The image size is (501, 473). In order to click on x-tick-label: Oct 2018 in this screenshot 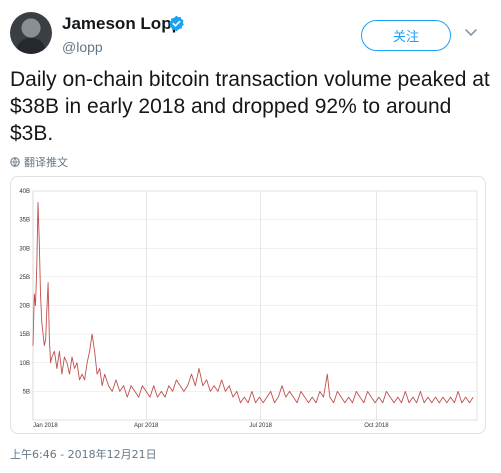, I will do `click(376, 426)`.